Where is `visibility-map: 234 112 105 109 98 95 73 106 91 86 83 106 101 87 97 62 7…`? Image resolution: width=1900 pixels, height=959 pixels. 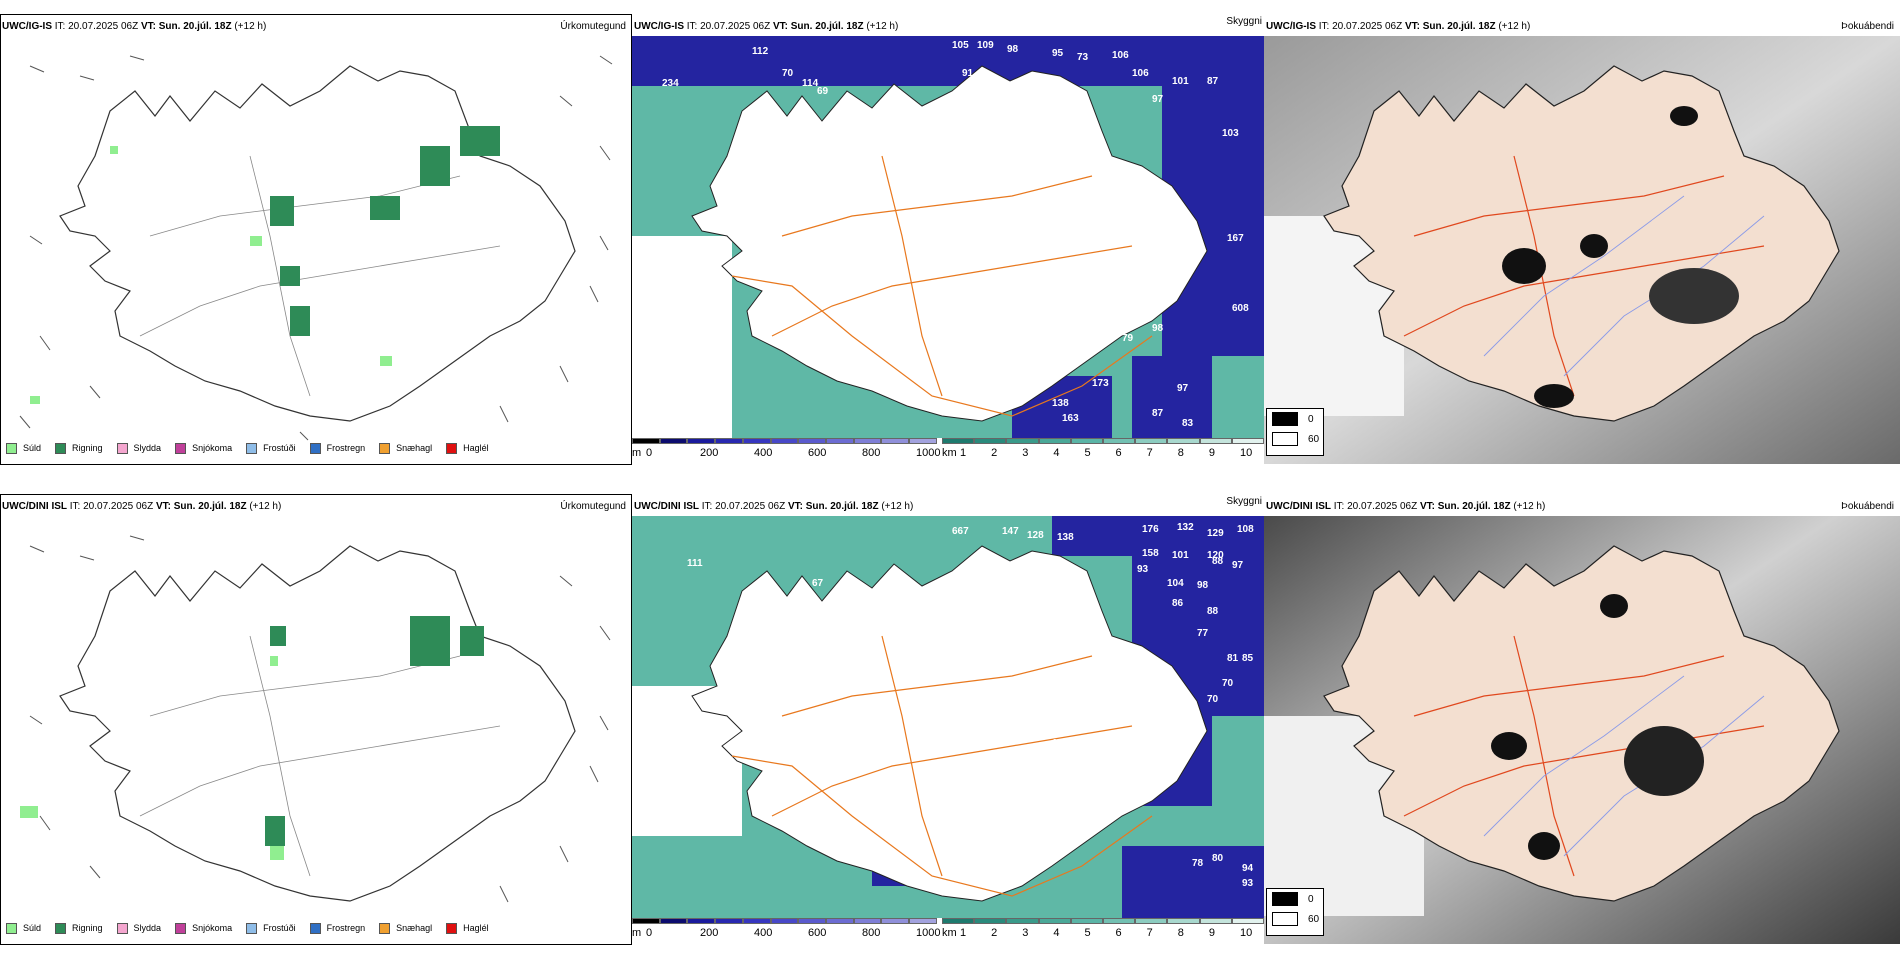
visibility-map: 234 112 105 109 98 95 73 106 91 86 83 106 101 87 97 62 7… is located at coordinates (948, 250).